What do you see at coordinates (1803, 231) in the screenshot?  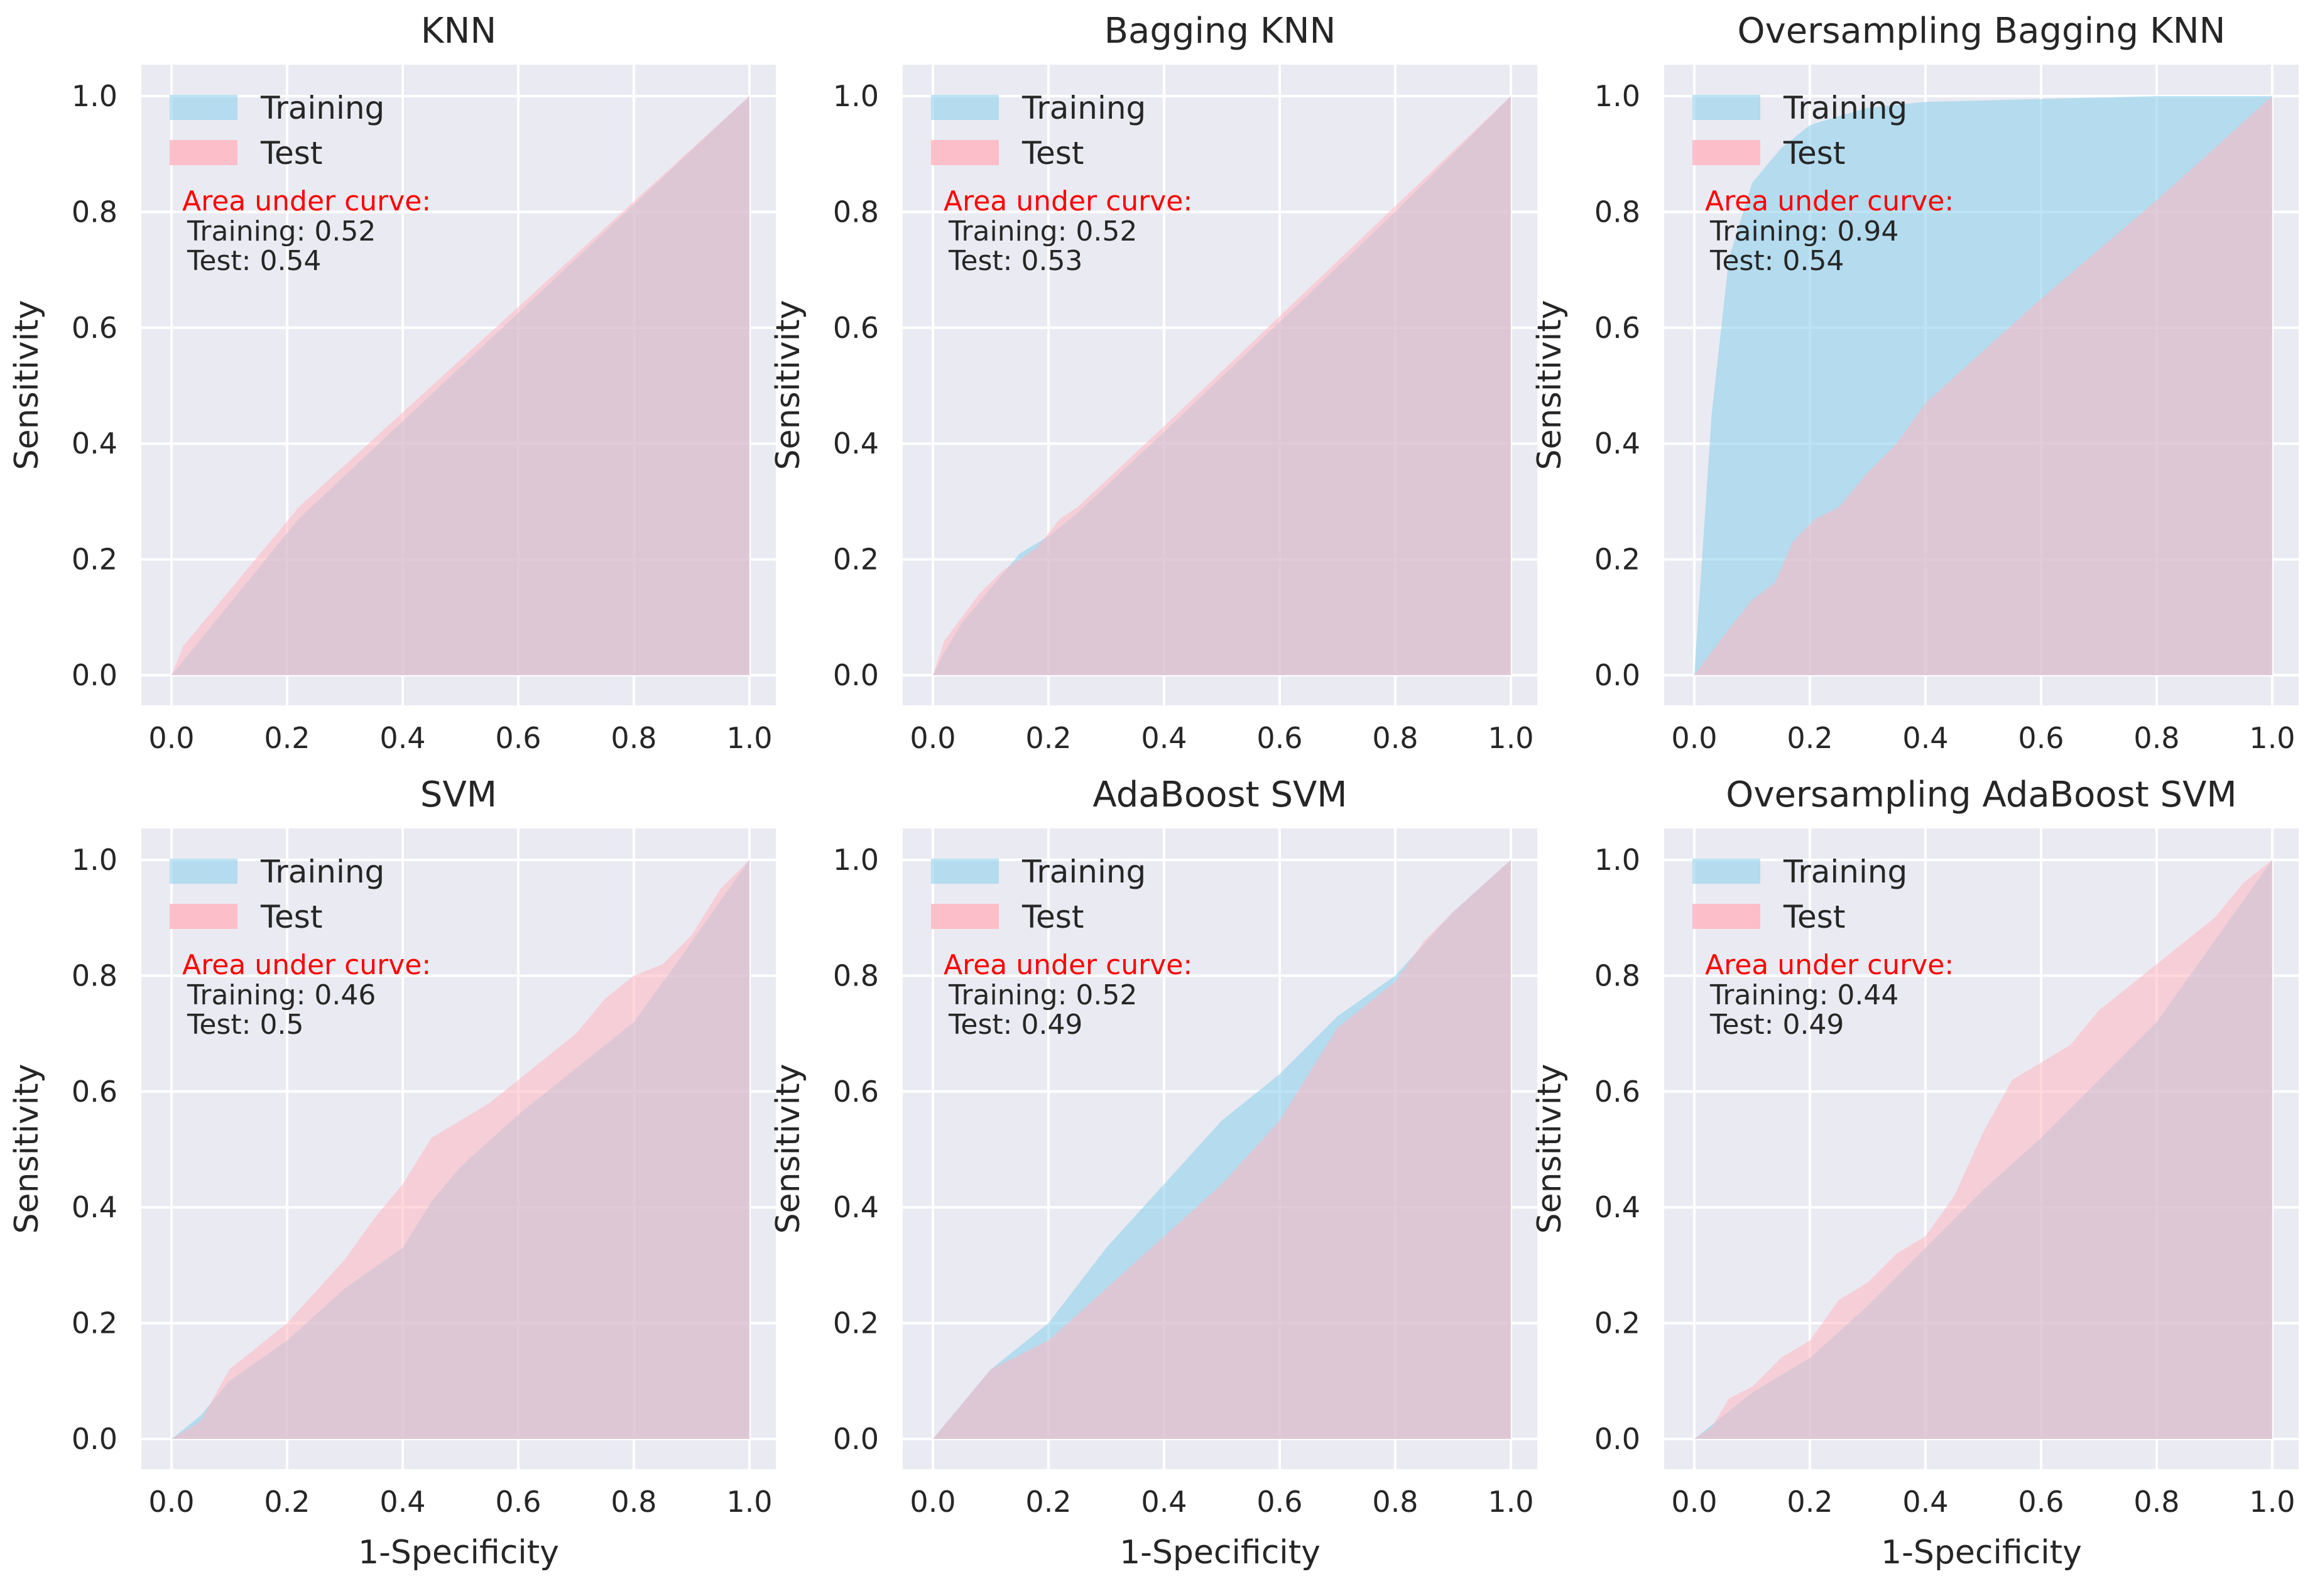 I see `auc-training: Training: 0.94` at bounding box center [1803, 231].